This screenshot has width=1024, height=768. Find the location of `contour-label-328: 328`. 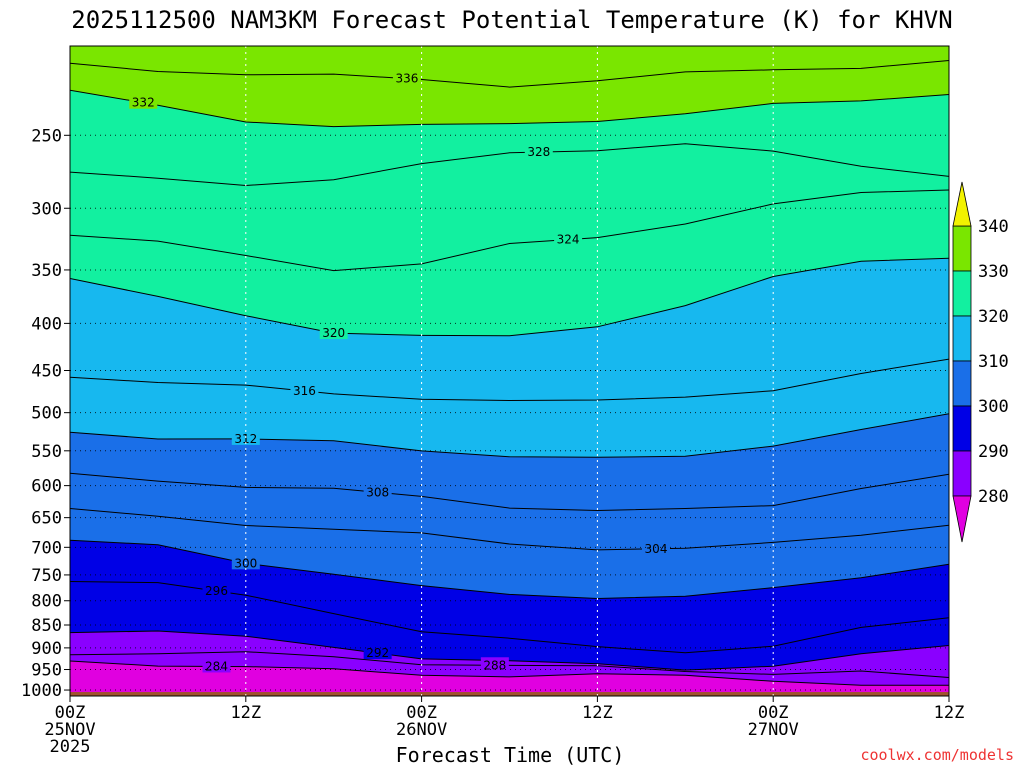

contour-label-328: 328 is located at coordinates (538, 152).